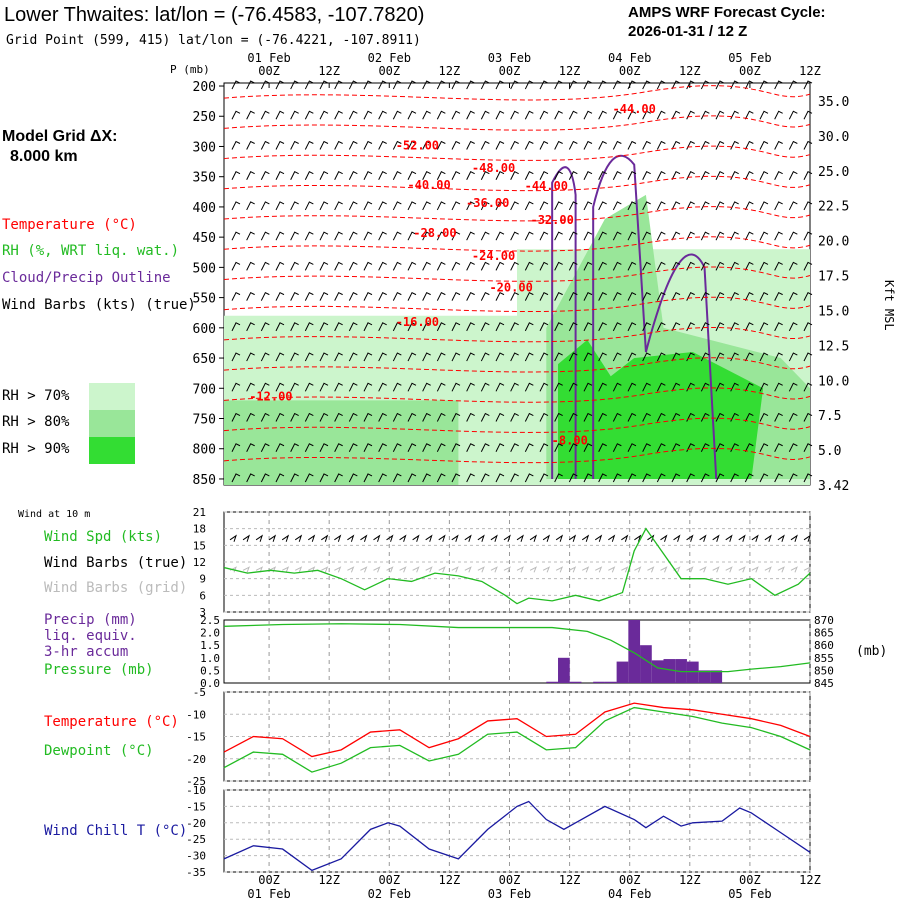 This screenshot has height=900, width=900. Describe the element at coordinates (517, 244) in the screenshot. I see `temperature-contour` at that location.